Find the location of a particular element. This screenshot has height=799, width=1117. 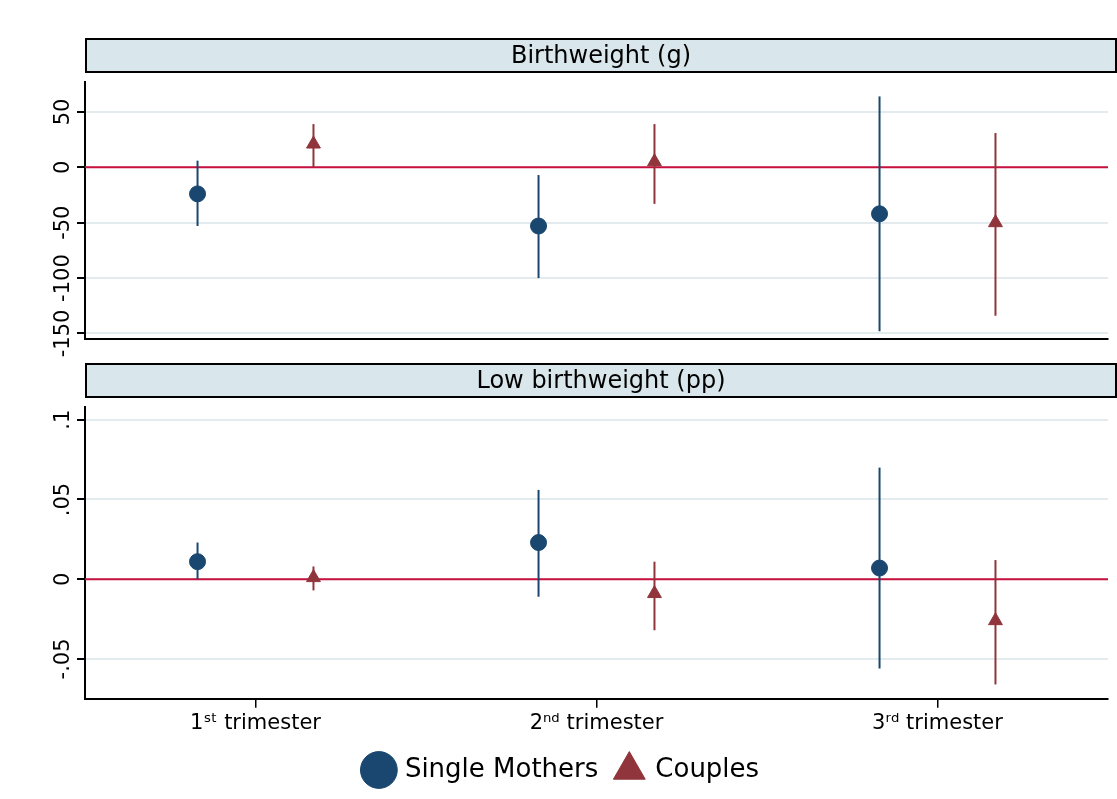

chart-title: Birthweight (g) is located at coordinates (601, 55).